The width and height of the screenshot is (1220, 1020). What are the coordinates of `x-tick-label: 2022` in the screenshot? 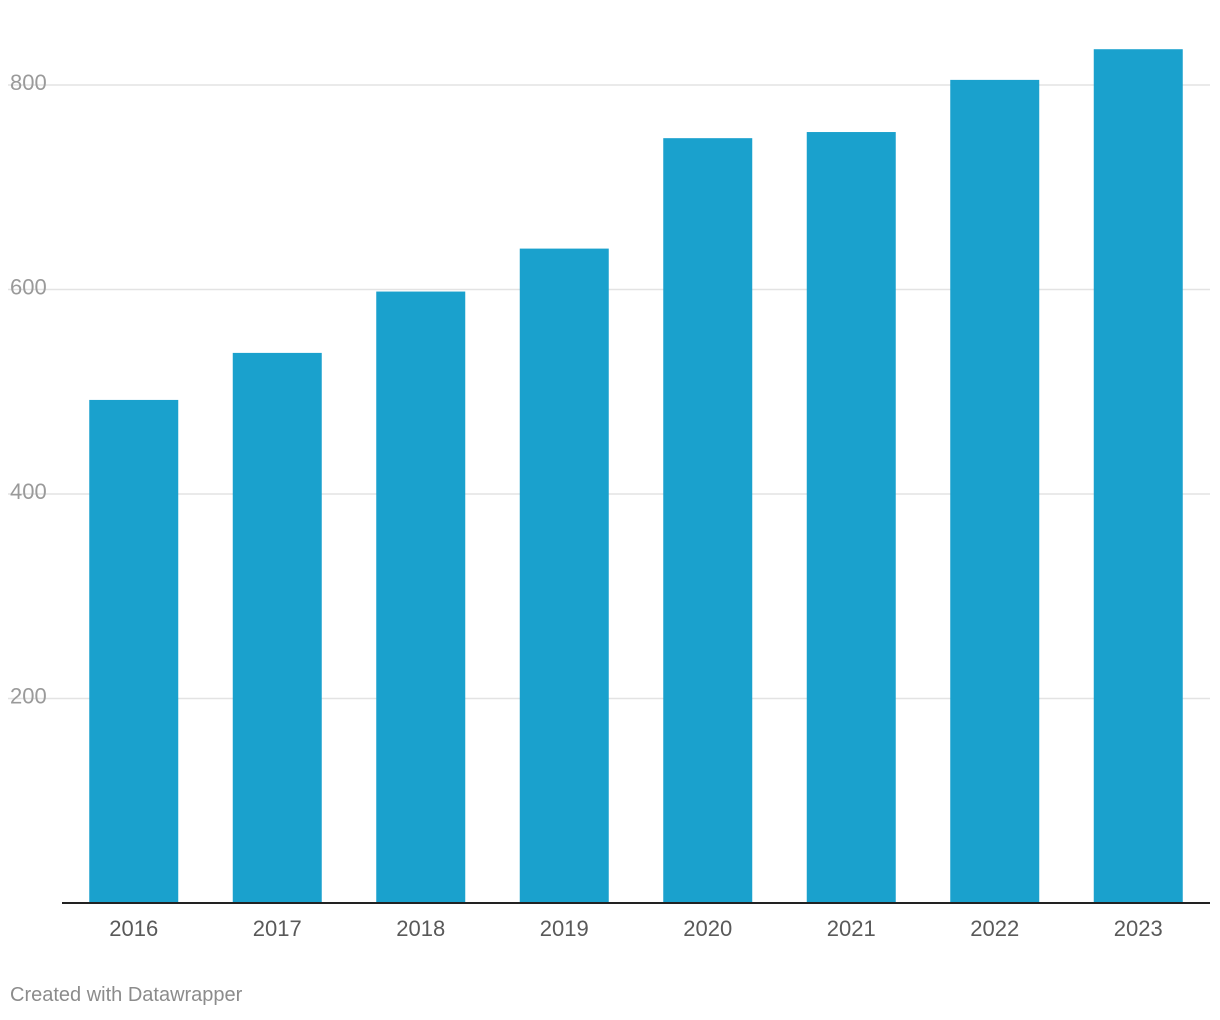 It's located at (994, 928).